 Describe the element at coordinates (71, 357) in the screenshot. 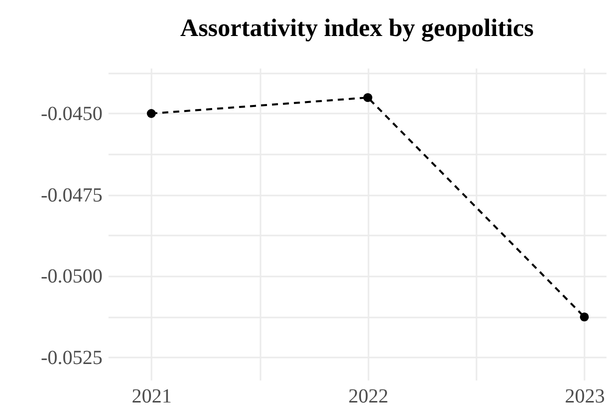

I see `y-tick-label: -0.0525` at that location.